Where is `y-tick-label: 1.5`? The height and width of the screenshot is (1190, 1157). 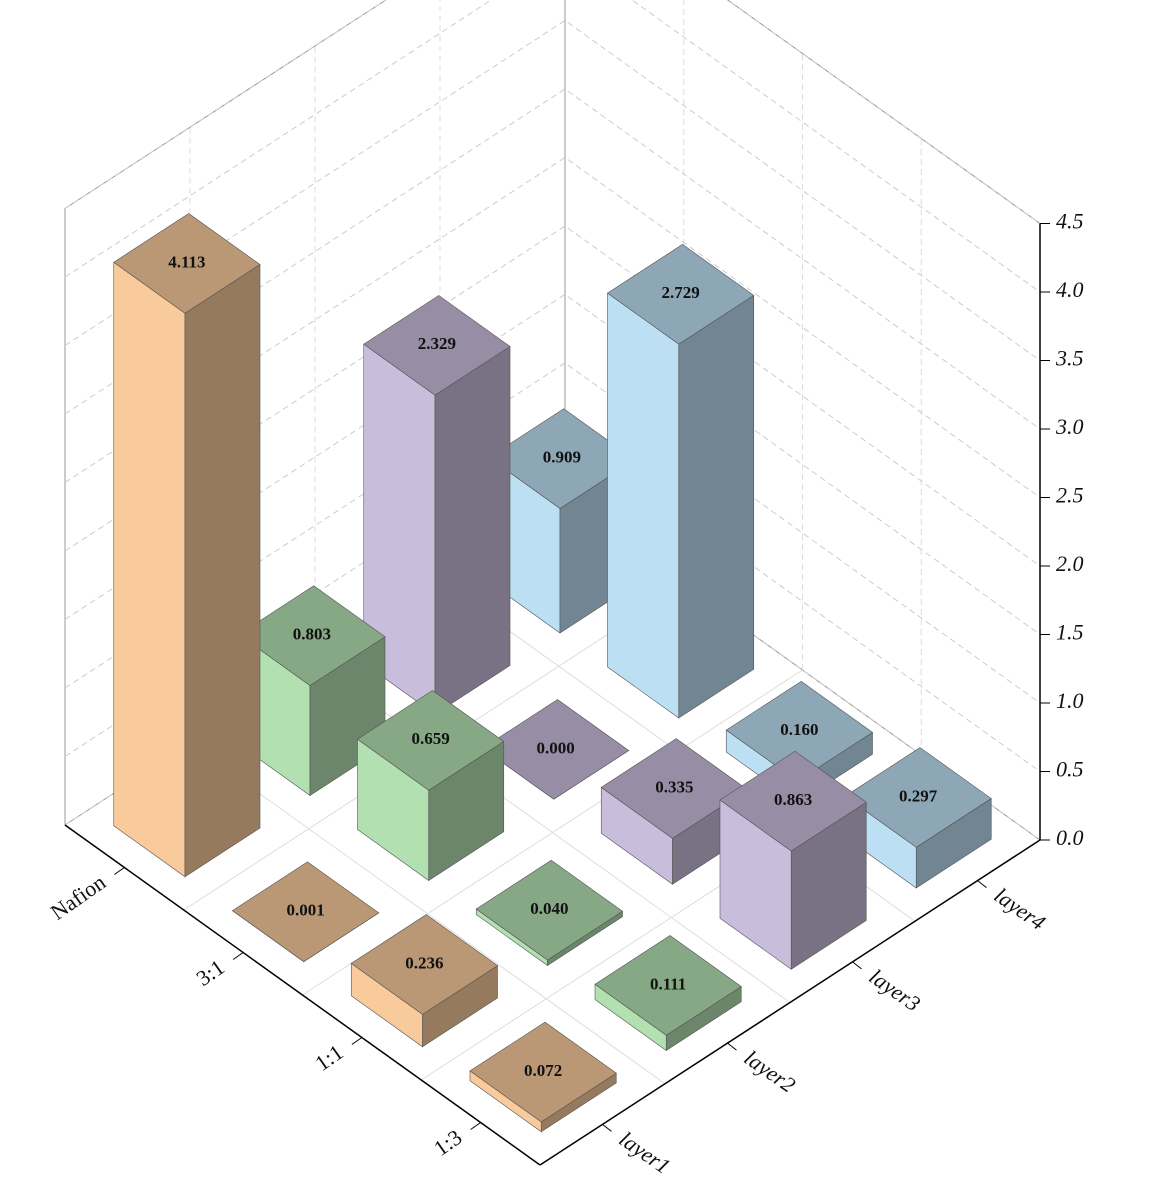
y-tick-label: 1.5 is located at coordinates (1070, 632).